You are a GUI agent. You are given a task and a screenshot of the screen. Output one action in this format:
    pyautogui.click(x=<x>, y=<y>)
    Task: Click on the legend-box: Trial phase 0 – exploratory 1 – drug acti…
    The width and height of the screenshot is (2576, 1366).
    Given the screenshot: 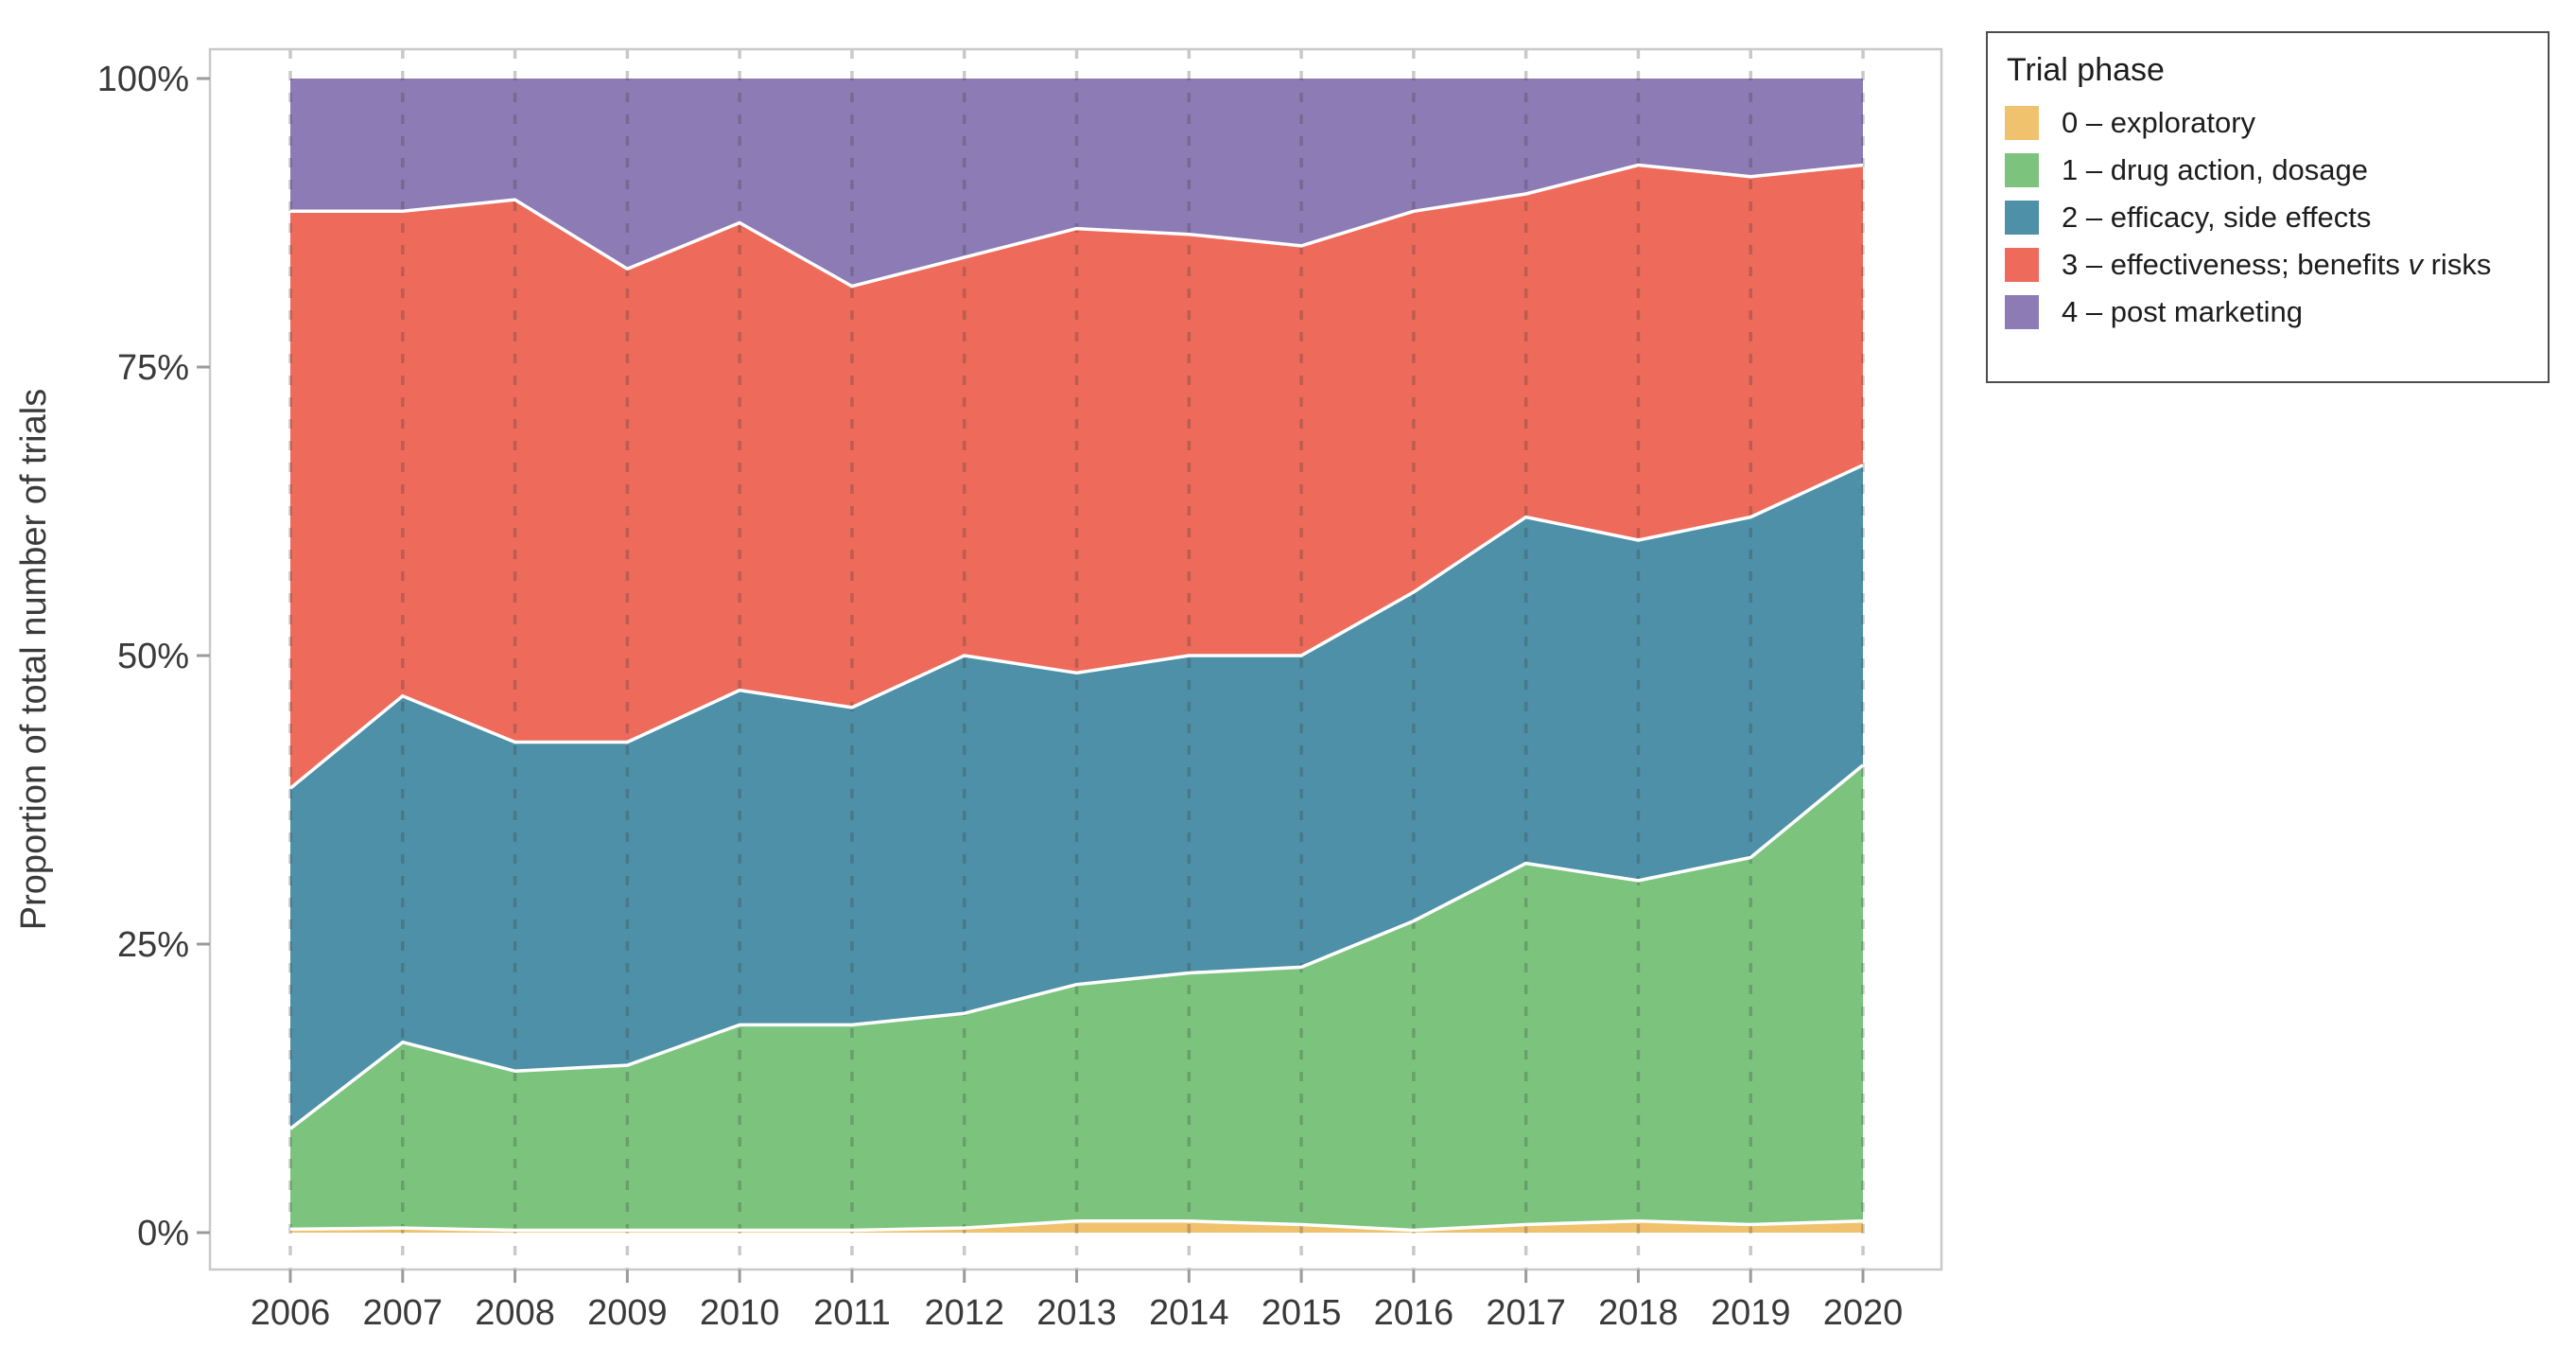 What is the action you would take?
    pyautogui.click(x=2268, y=207)
    